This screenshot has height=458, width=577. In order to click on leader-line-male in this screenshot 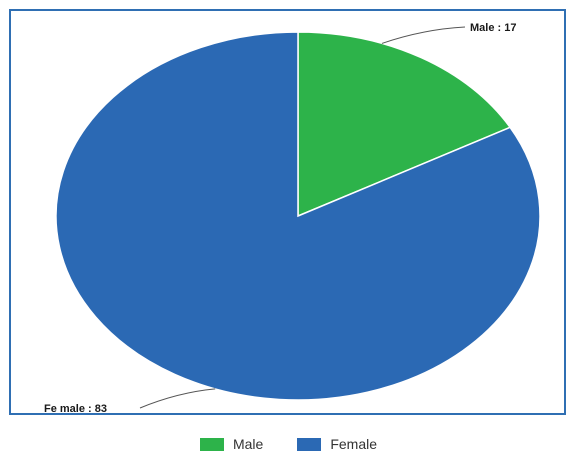, I will do `click(423, 35)`.